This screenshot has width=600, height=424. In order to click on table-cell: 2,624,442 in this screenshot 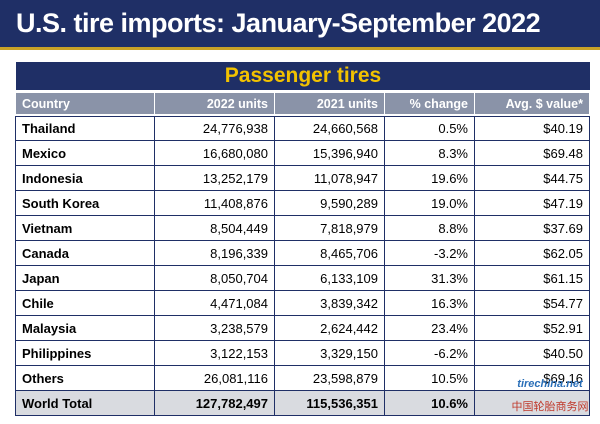, I will do `click(330, 328)`.